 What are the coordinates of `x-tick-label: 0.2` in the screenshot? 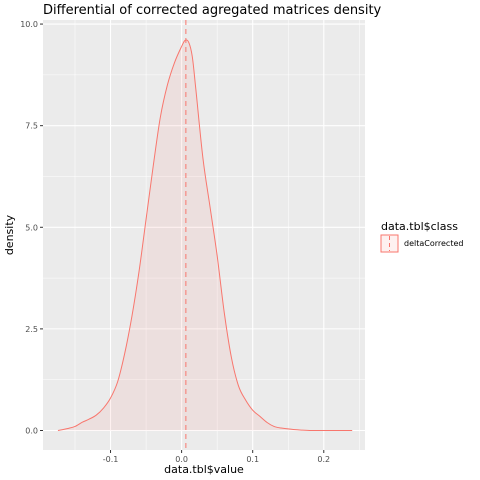 It's located at (323, 459).